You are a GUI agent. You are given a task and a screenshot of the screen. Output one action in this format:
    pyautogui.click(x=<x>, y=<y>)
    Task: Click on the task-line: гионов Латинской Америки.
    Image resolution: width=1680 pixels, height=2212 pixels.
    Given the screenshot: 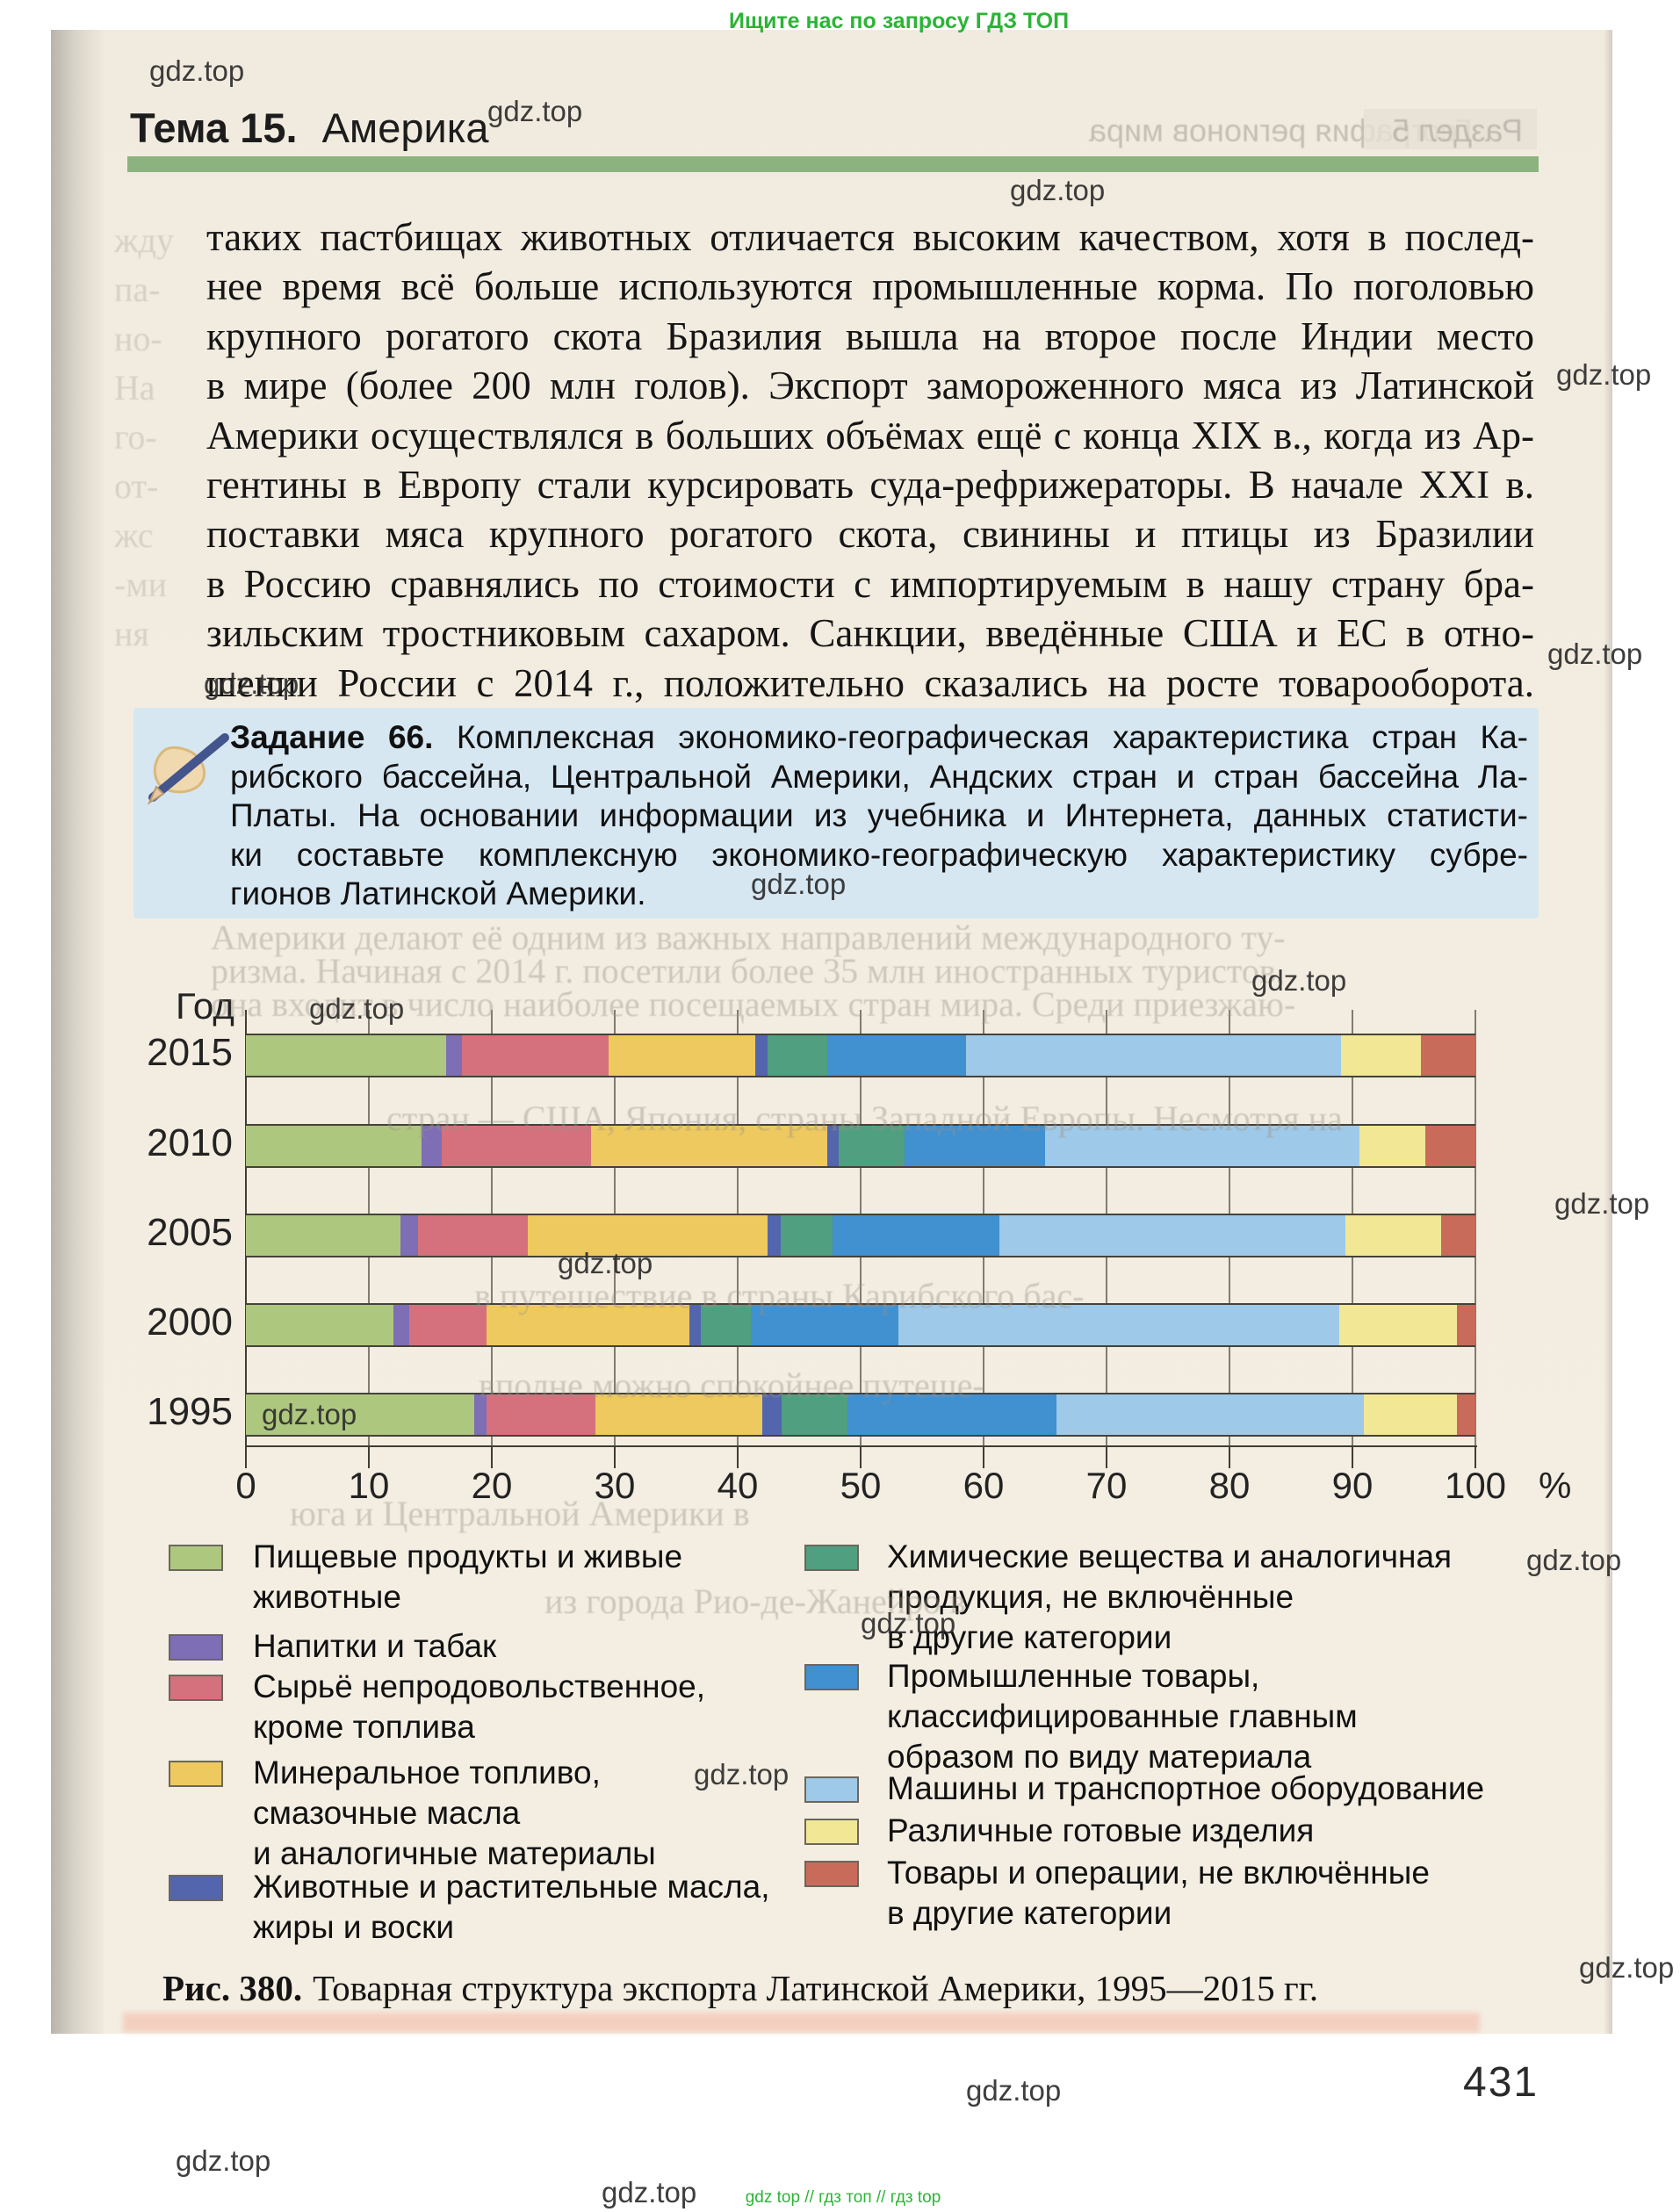 What is the action you would take?
    pyautogui.click(x=438, y=893)
    